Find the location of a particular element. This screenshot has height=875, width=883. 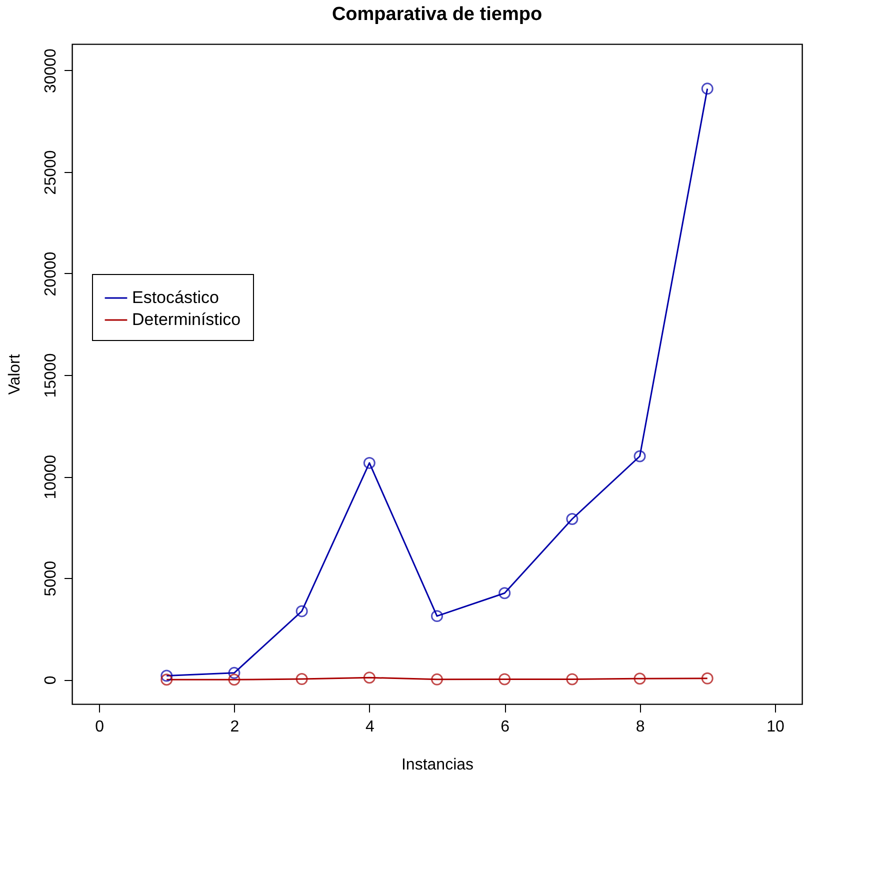

chart-title: Comparativa de tiempo is located at coordinates (437, 14).